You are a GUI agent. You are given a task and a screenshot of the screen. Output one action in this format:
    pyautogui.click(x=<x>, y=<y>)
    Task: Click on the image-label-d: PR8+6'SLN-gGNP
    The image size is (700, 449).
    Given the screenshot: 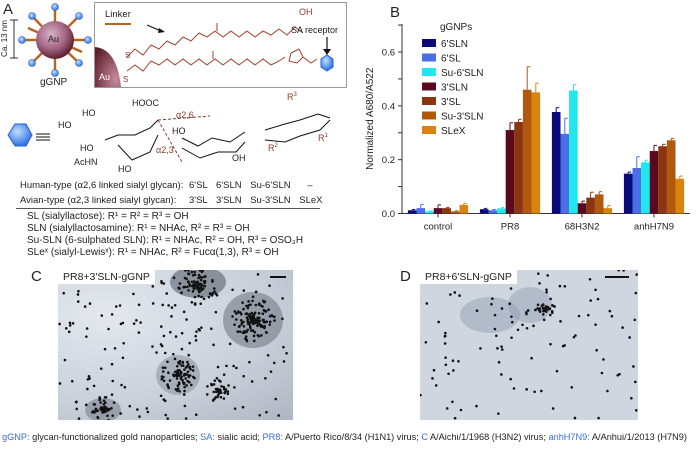 What is the action you would take?
    pyautogui.click(x=468, y=277)
    